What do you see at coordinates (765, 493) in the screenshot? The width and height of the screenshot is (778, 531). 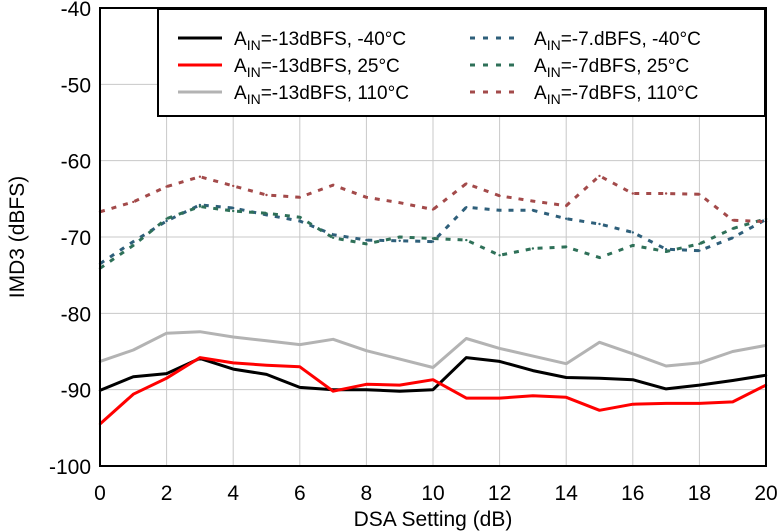 I see `x-tick-label: 20` at bounding box center [765, 493].